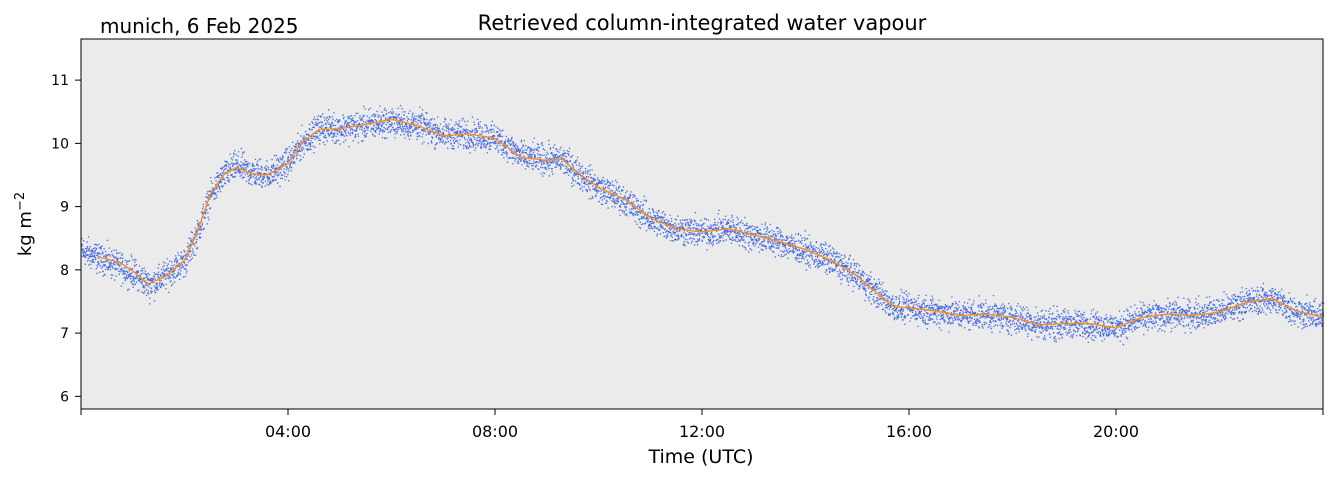 This screenshot has width=1334, height=478. Describe the element at coordinates (60, 144) in the screenshot. I see `y-tick-label: 10` at that location.